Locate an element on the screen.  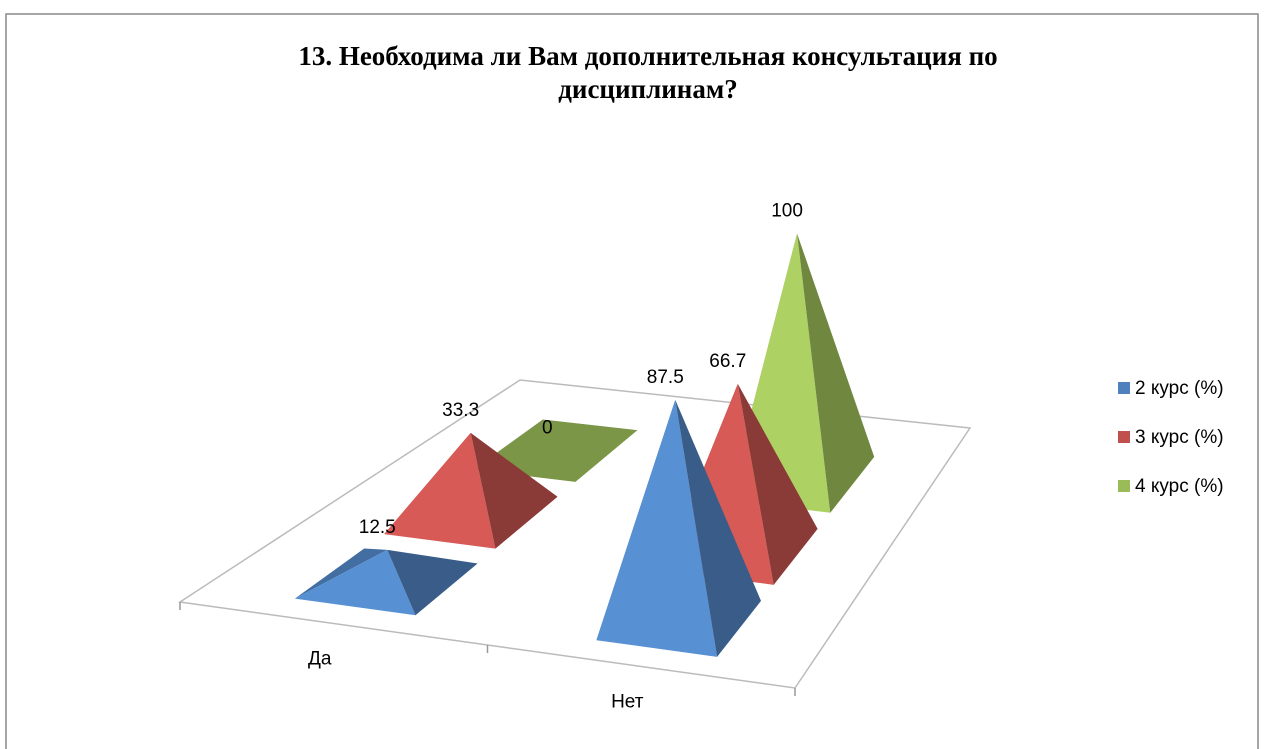
data-label: 87.5 is located at coordinates (665, 377).